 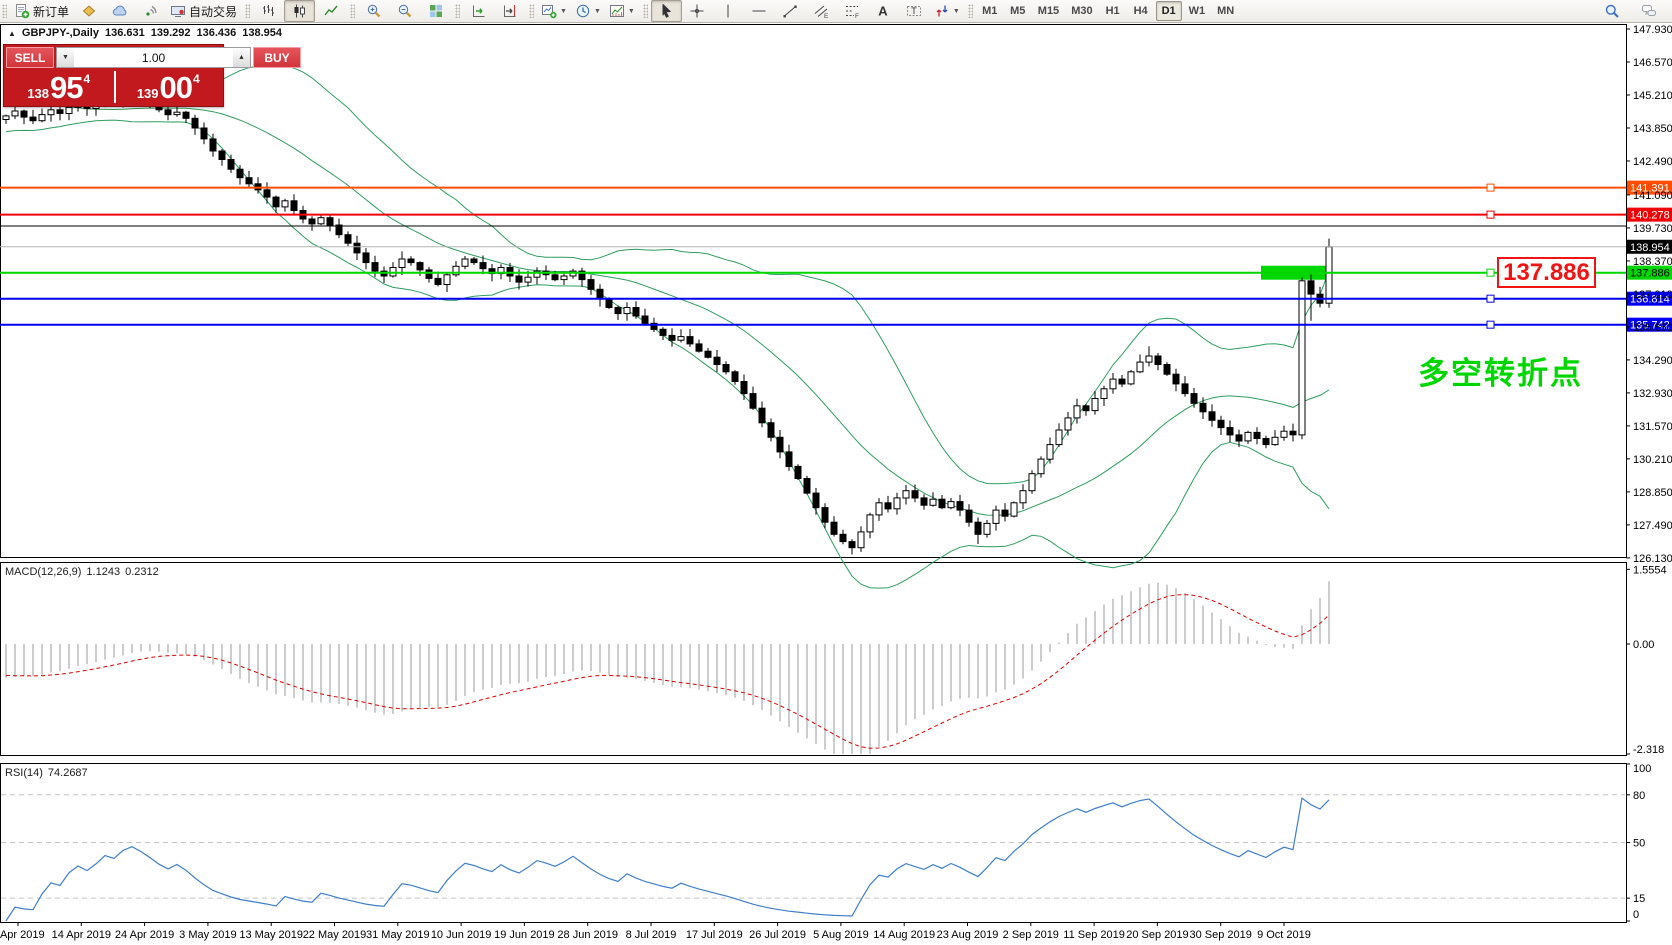 I want to click on date-tick-label: 28 Jun 2019, so click(x=587, y=935).